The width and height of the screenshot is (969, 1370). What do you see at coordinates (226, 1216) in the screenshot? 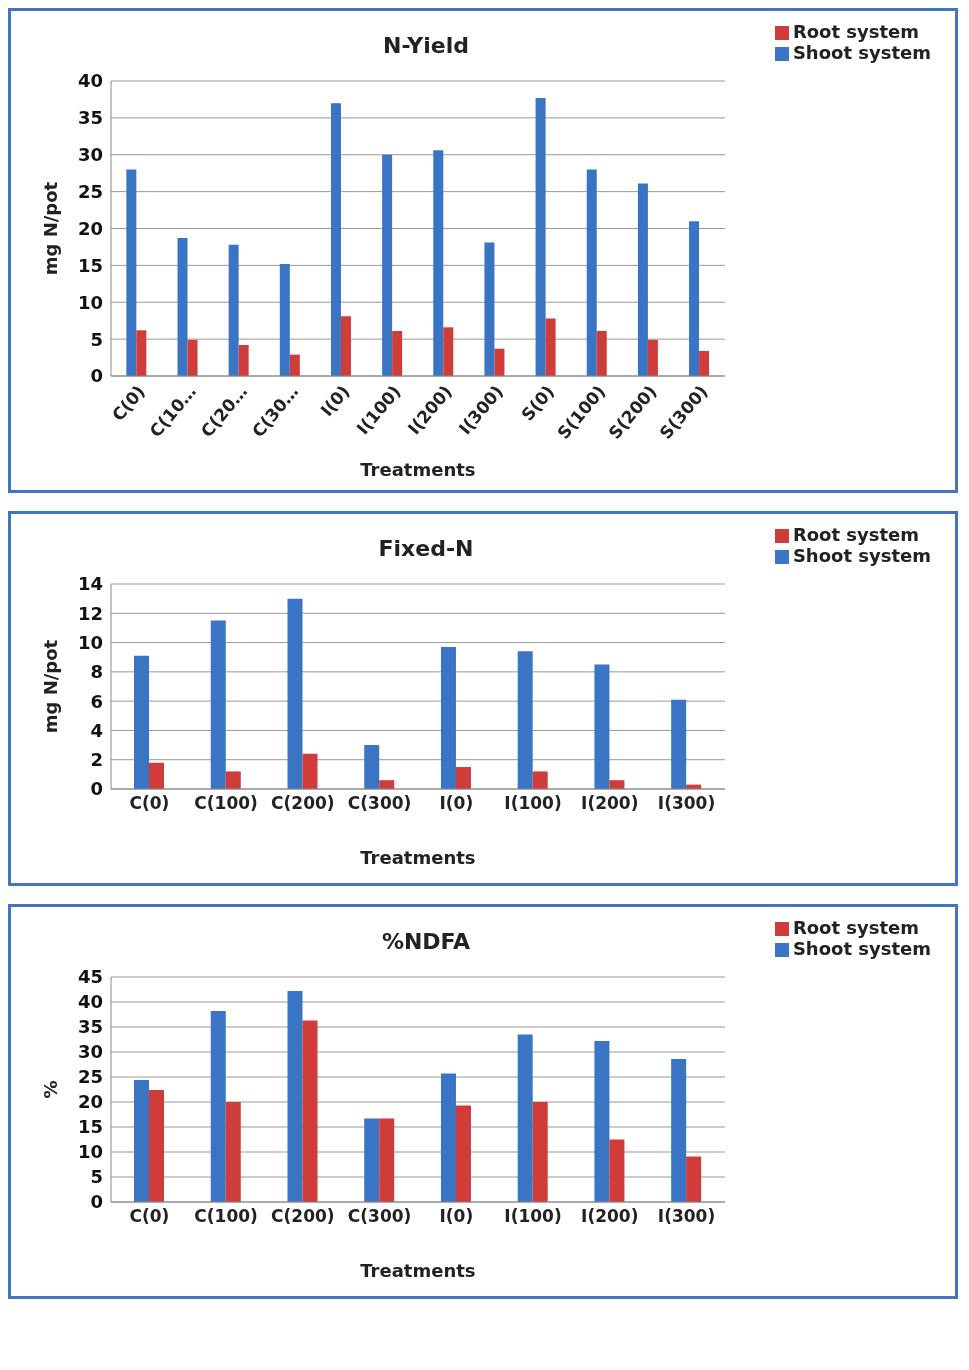
I see `x-tick-label: C(100)` at bounding box center [226, 1216].